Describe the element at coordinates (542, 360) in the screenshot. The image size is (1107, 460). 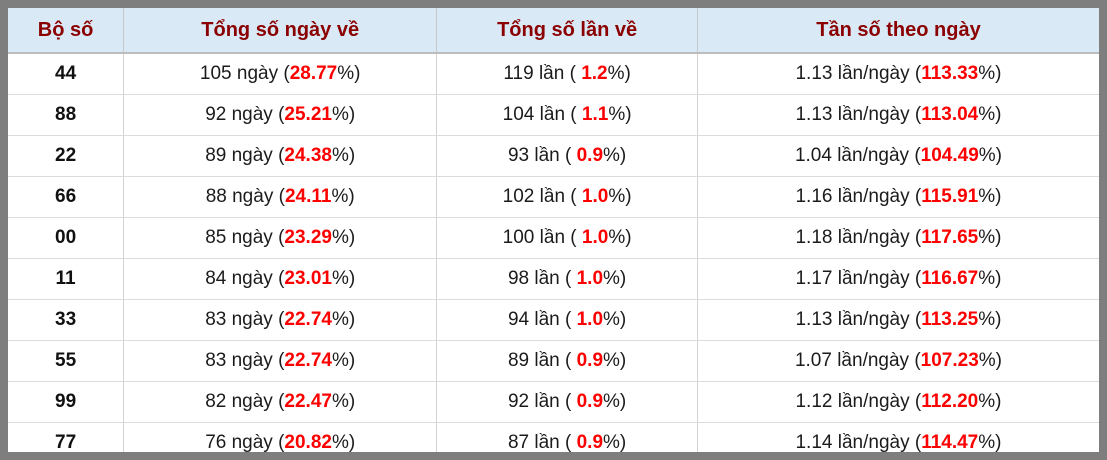
I see `times-text: 89 lần (` at that location.